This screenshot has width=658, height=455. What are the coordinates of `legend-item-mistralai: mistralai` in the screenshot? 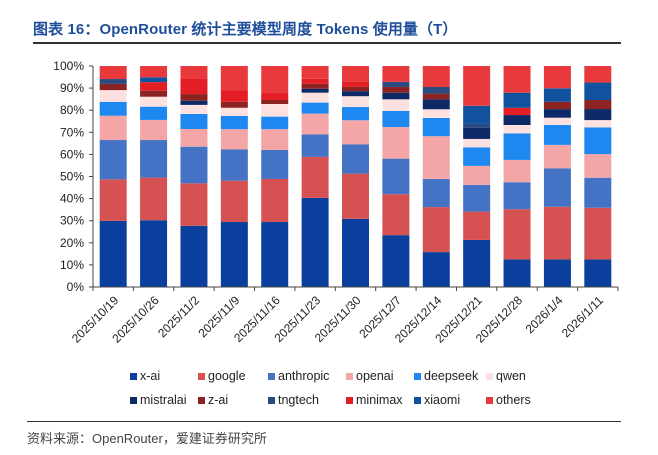 It's located at (164, 400).